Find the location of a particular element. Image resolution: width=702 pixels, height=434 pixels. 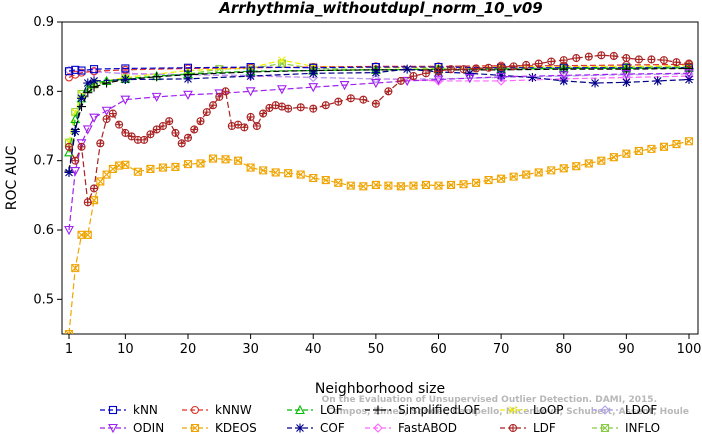

x-tick-label: 100 is located at coordinates (689, 349).